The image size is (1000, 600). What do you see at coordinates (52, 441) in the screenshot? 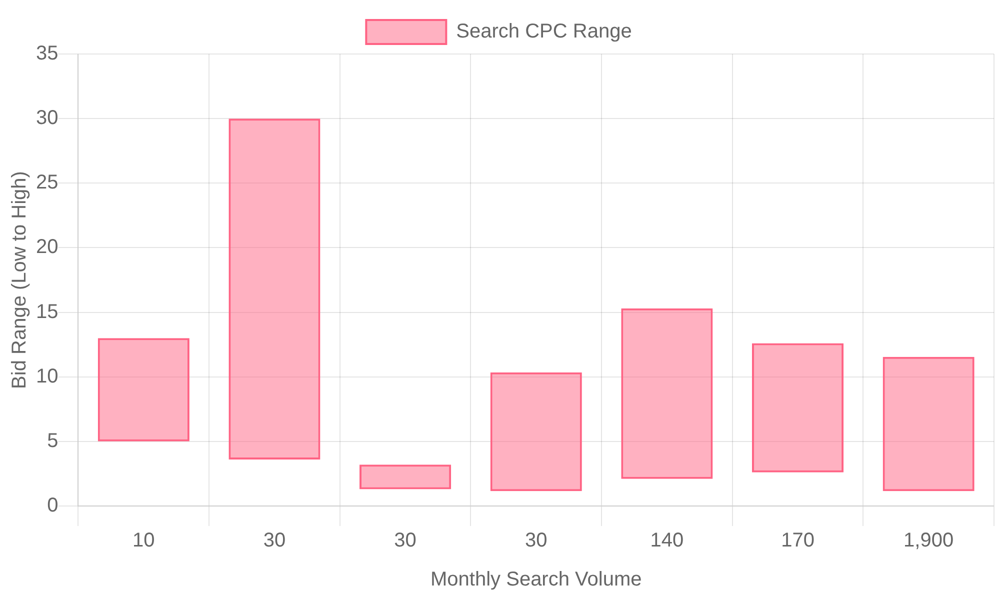
I see `y-tick-label: 5` at bounding box center [52, 441].